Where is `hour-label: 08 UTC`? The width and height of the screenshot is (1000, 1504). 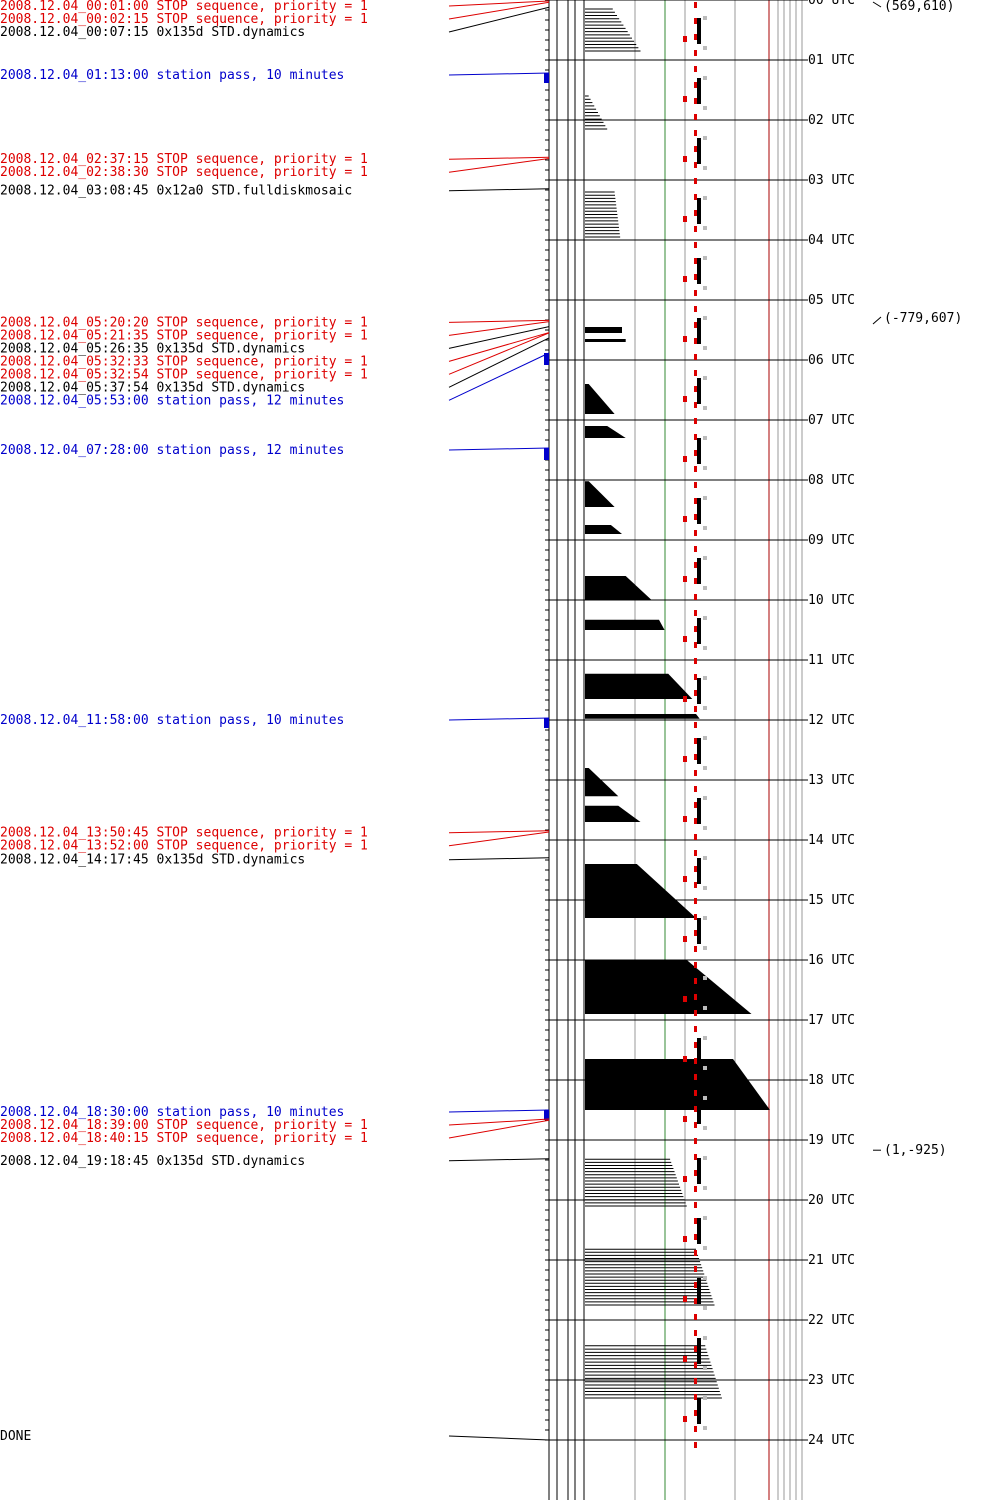
hour-label: 08 UTC is located at coordinates (831, 480).